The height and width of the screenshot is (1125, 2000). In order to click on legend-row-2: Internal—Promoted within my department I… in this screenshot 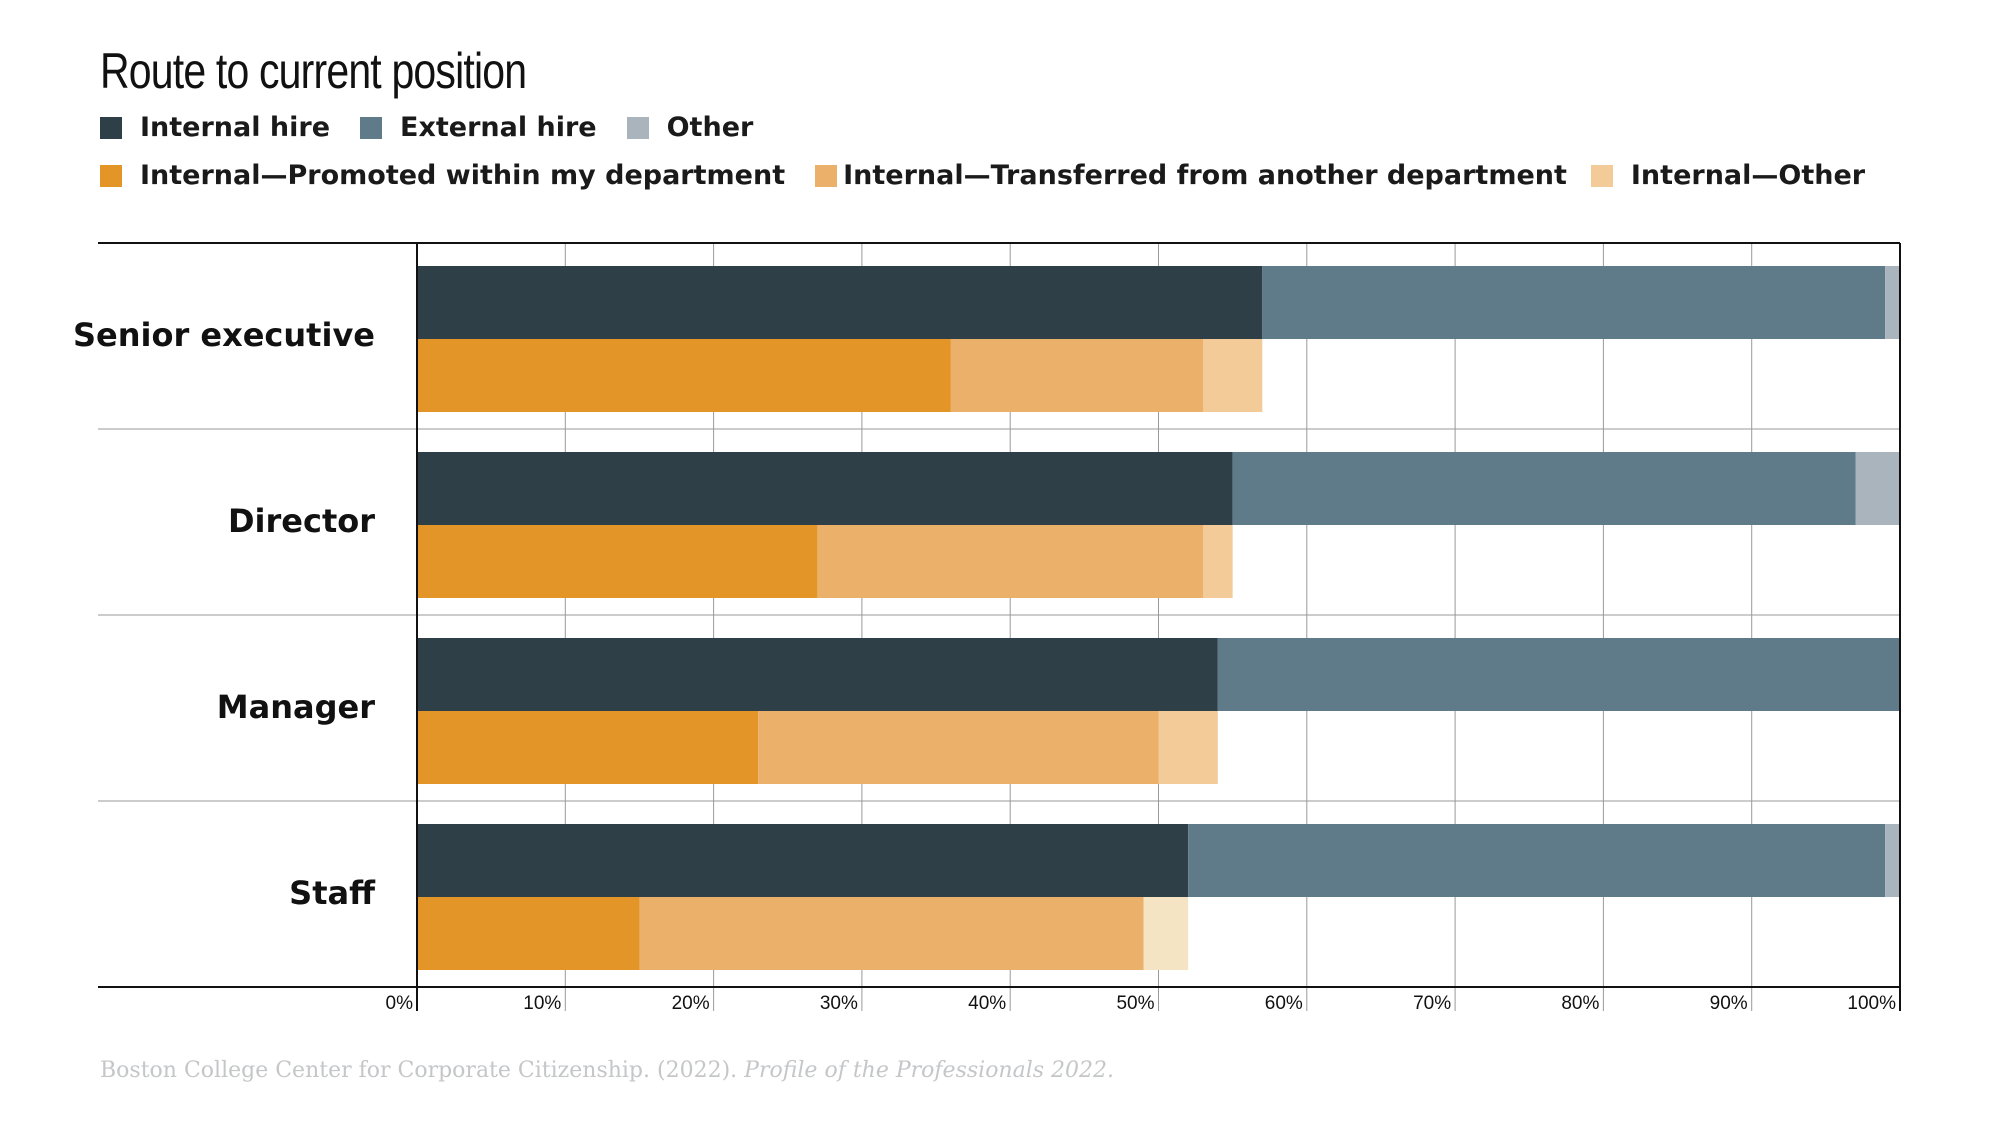, I will do `click(997, 175)`.